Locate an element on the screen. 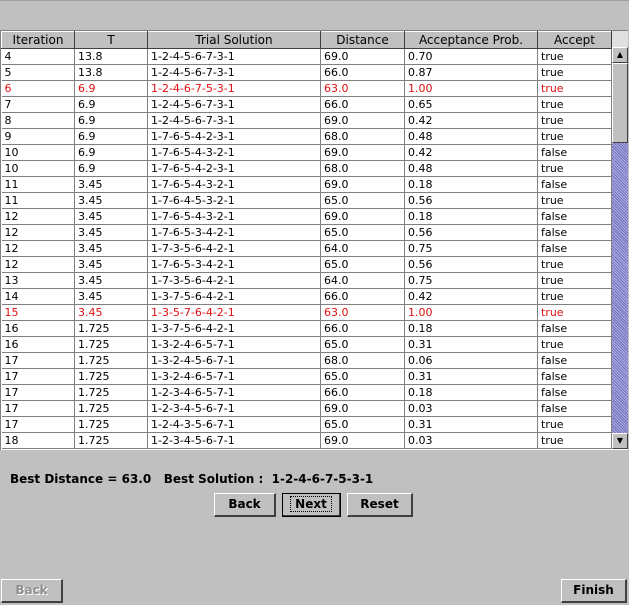  table-row: 12 3.45 1-7-6-5-4-3-2-1 69.0 0.18 false is located at coordinates (306, 216).